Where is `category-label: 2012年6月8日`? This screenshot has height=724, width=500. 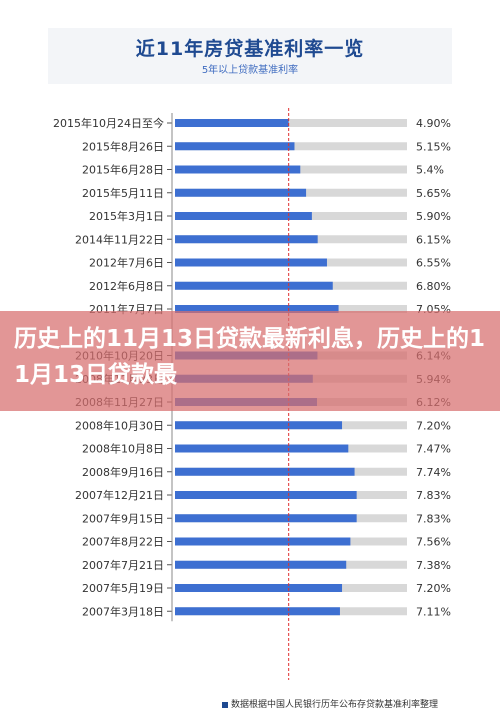 category-label: 2012年6月8日 is located at coordinates (126, 286).